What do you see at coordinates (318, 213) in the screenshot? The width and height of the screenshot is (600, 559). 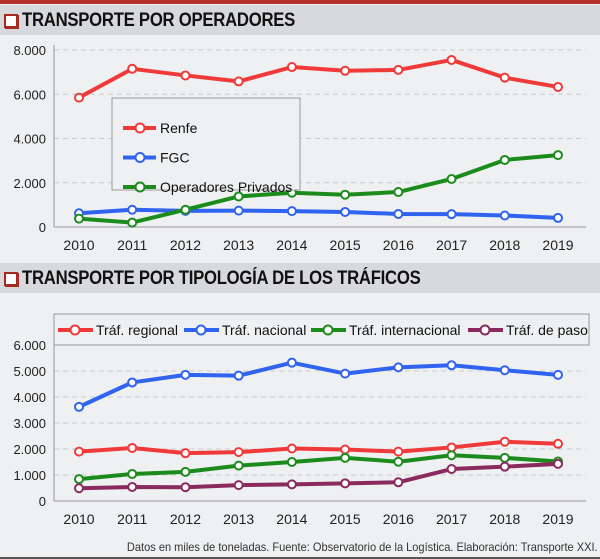 I see `series-line-fgc` at bounding box center [318, 213].